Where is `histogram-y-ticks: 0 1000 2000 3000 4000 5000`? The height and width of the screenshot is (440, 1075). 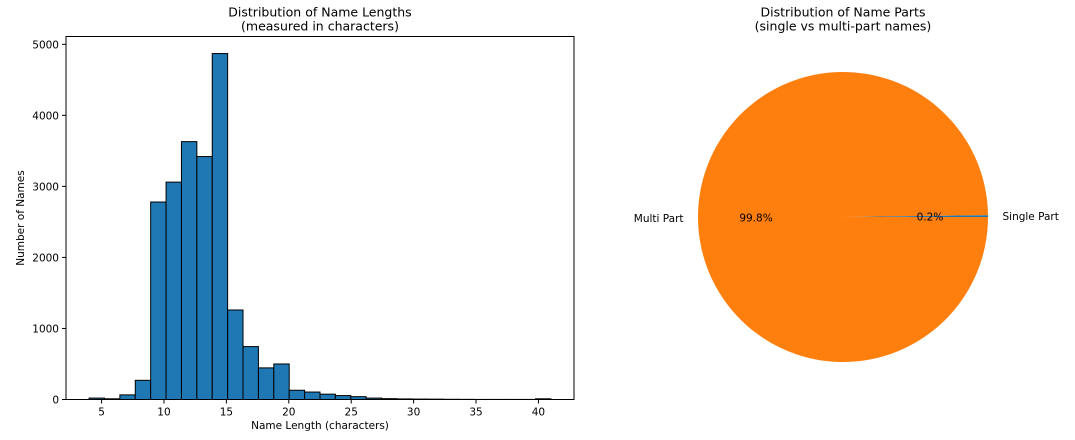 histogram-y-ticks: 0 1000 2000 3000 4000 5000 is located at coordinates (49, 223).